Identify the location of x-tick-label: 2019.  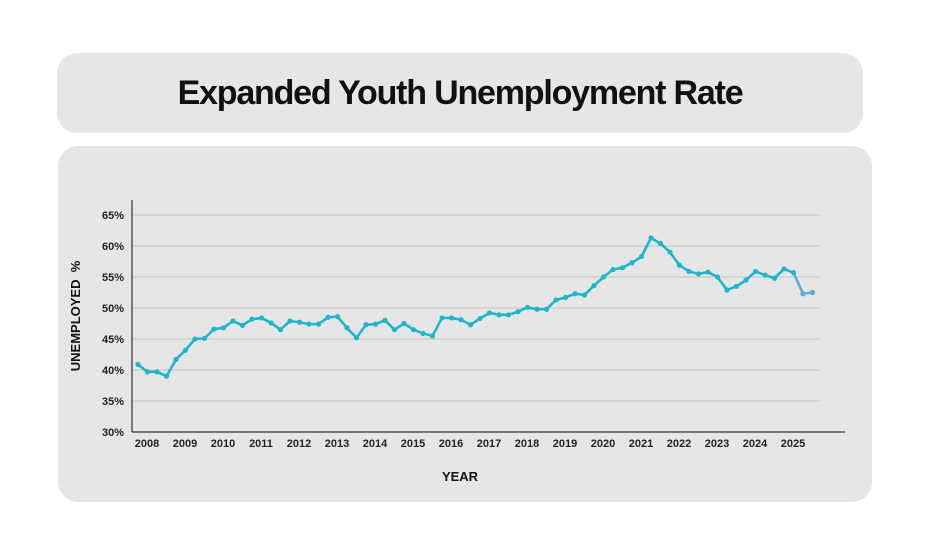
(565, 444).